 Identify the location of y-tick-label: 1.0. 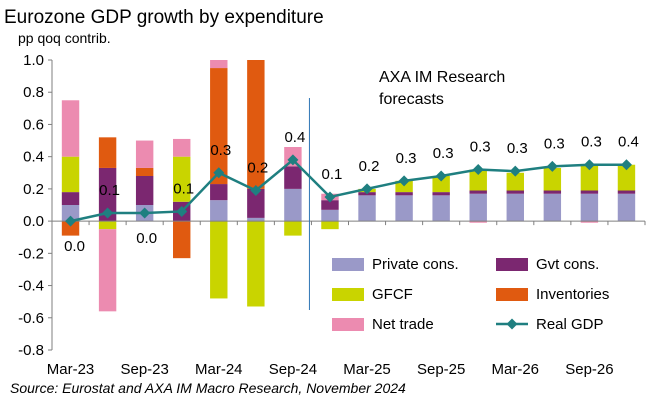
(33, 60).